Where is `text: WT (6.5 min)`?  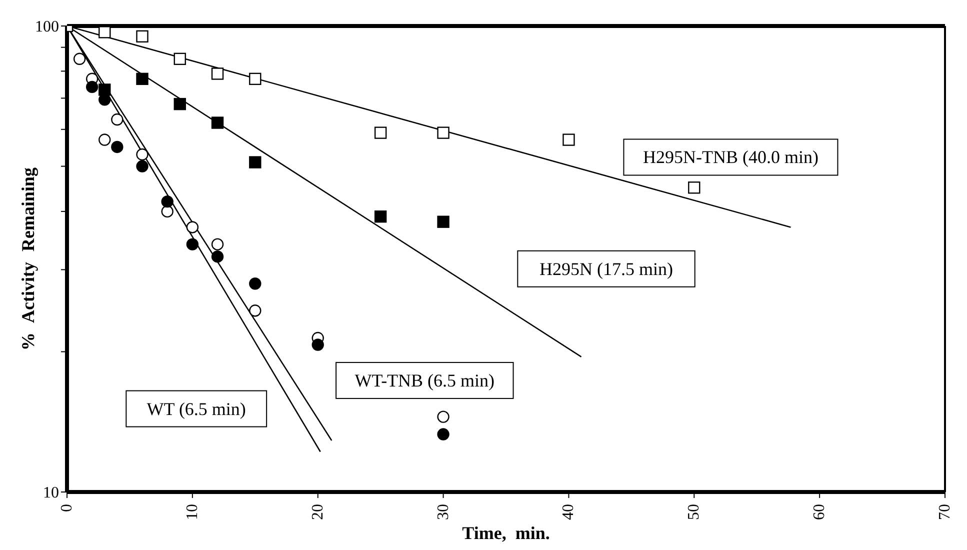
text: WT (6.5 min) is located at coordinates (196, 408).